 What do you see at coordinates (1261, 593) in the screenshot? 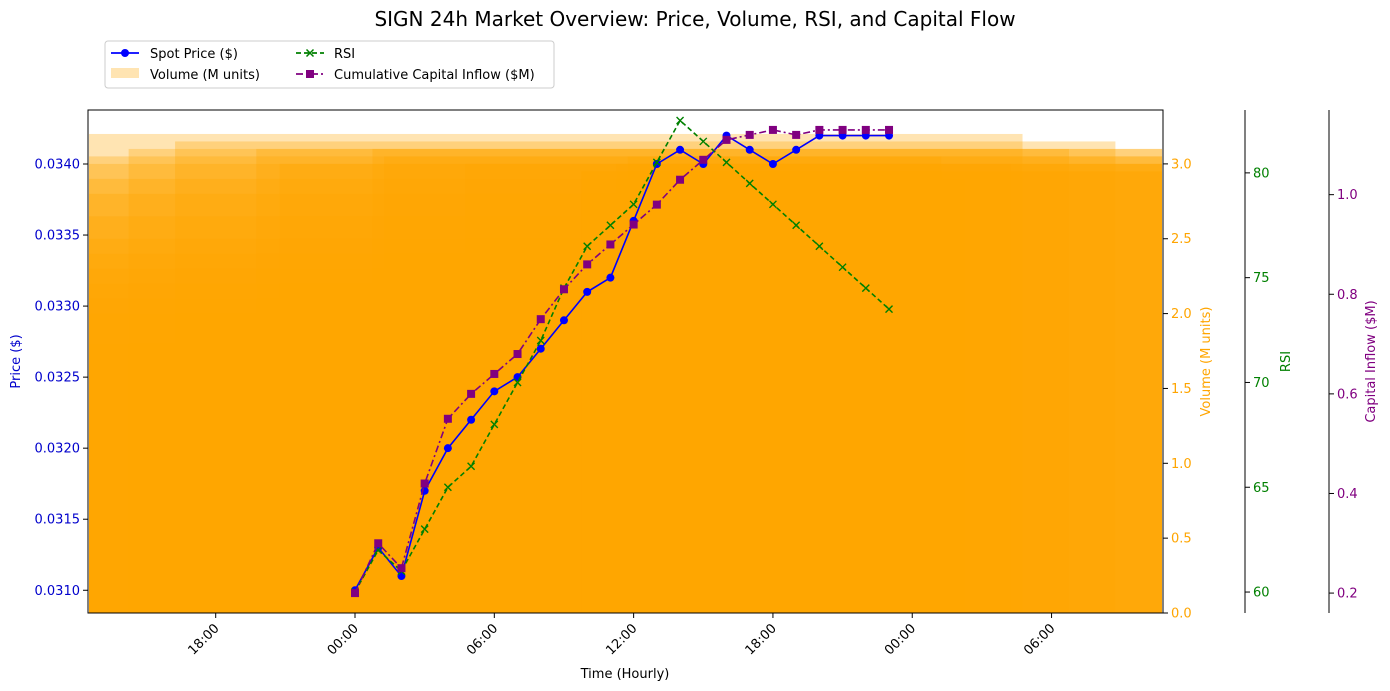
I see `y-tick-label: 60` at bounding box center [1261, 593].